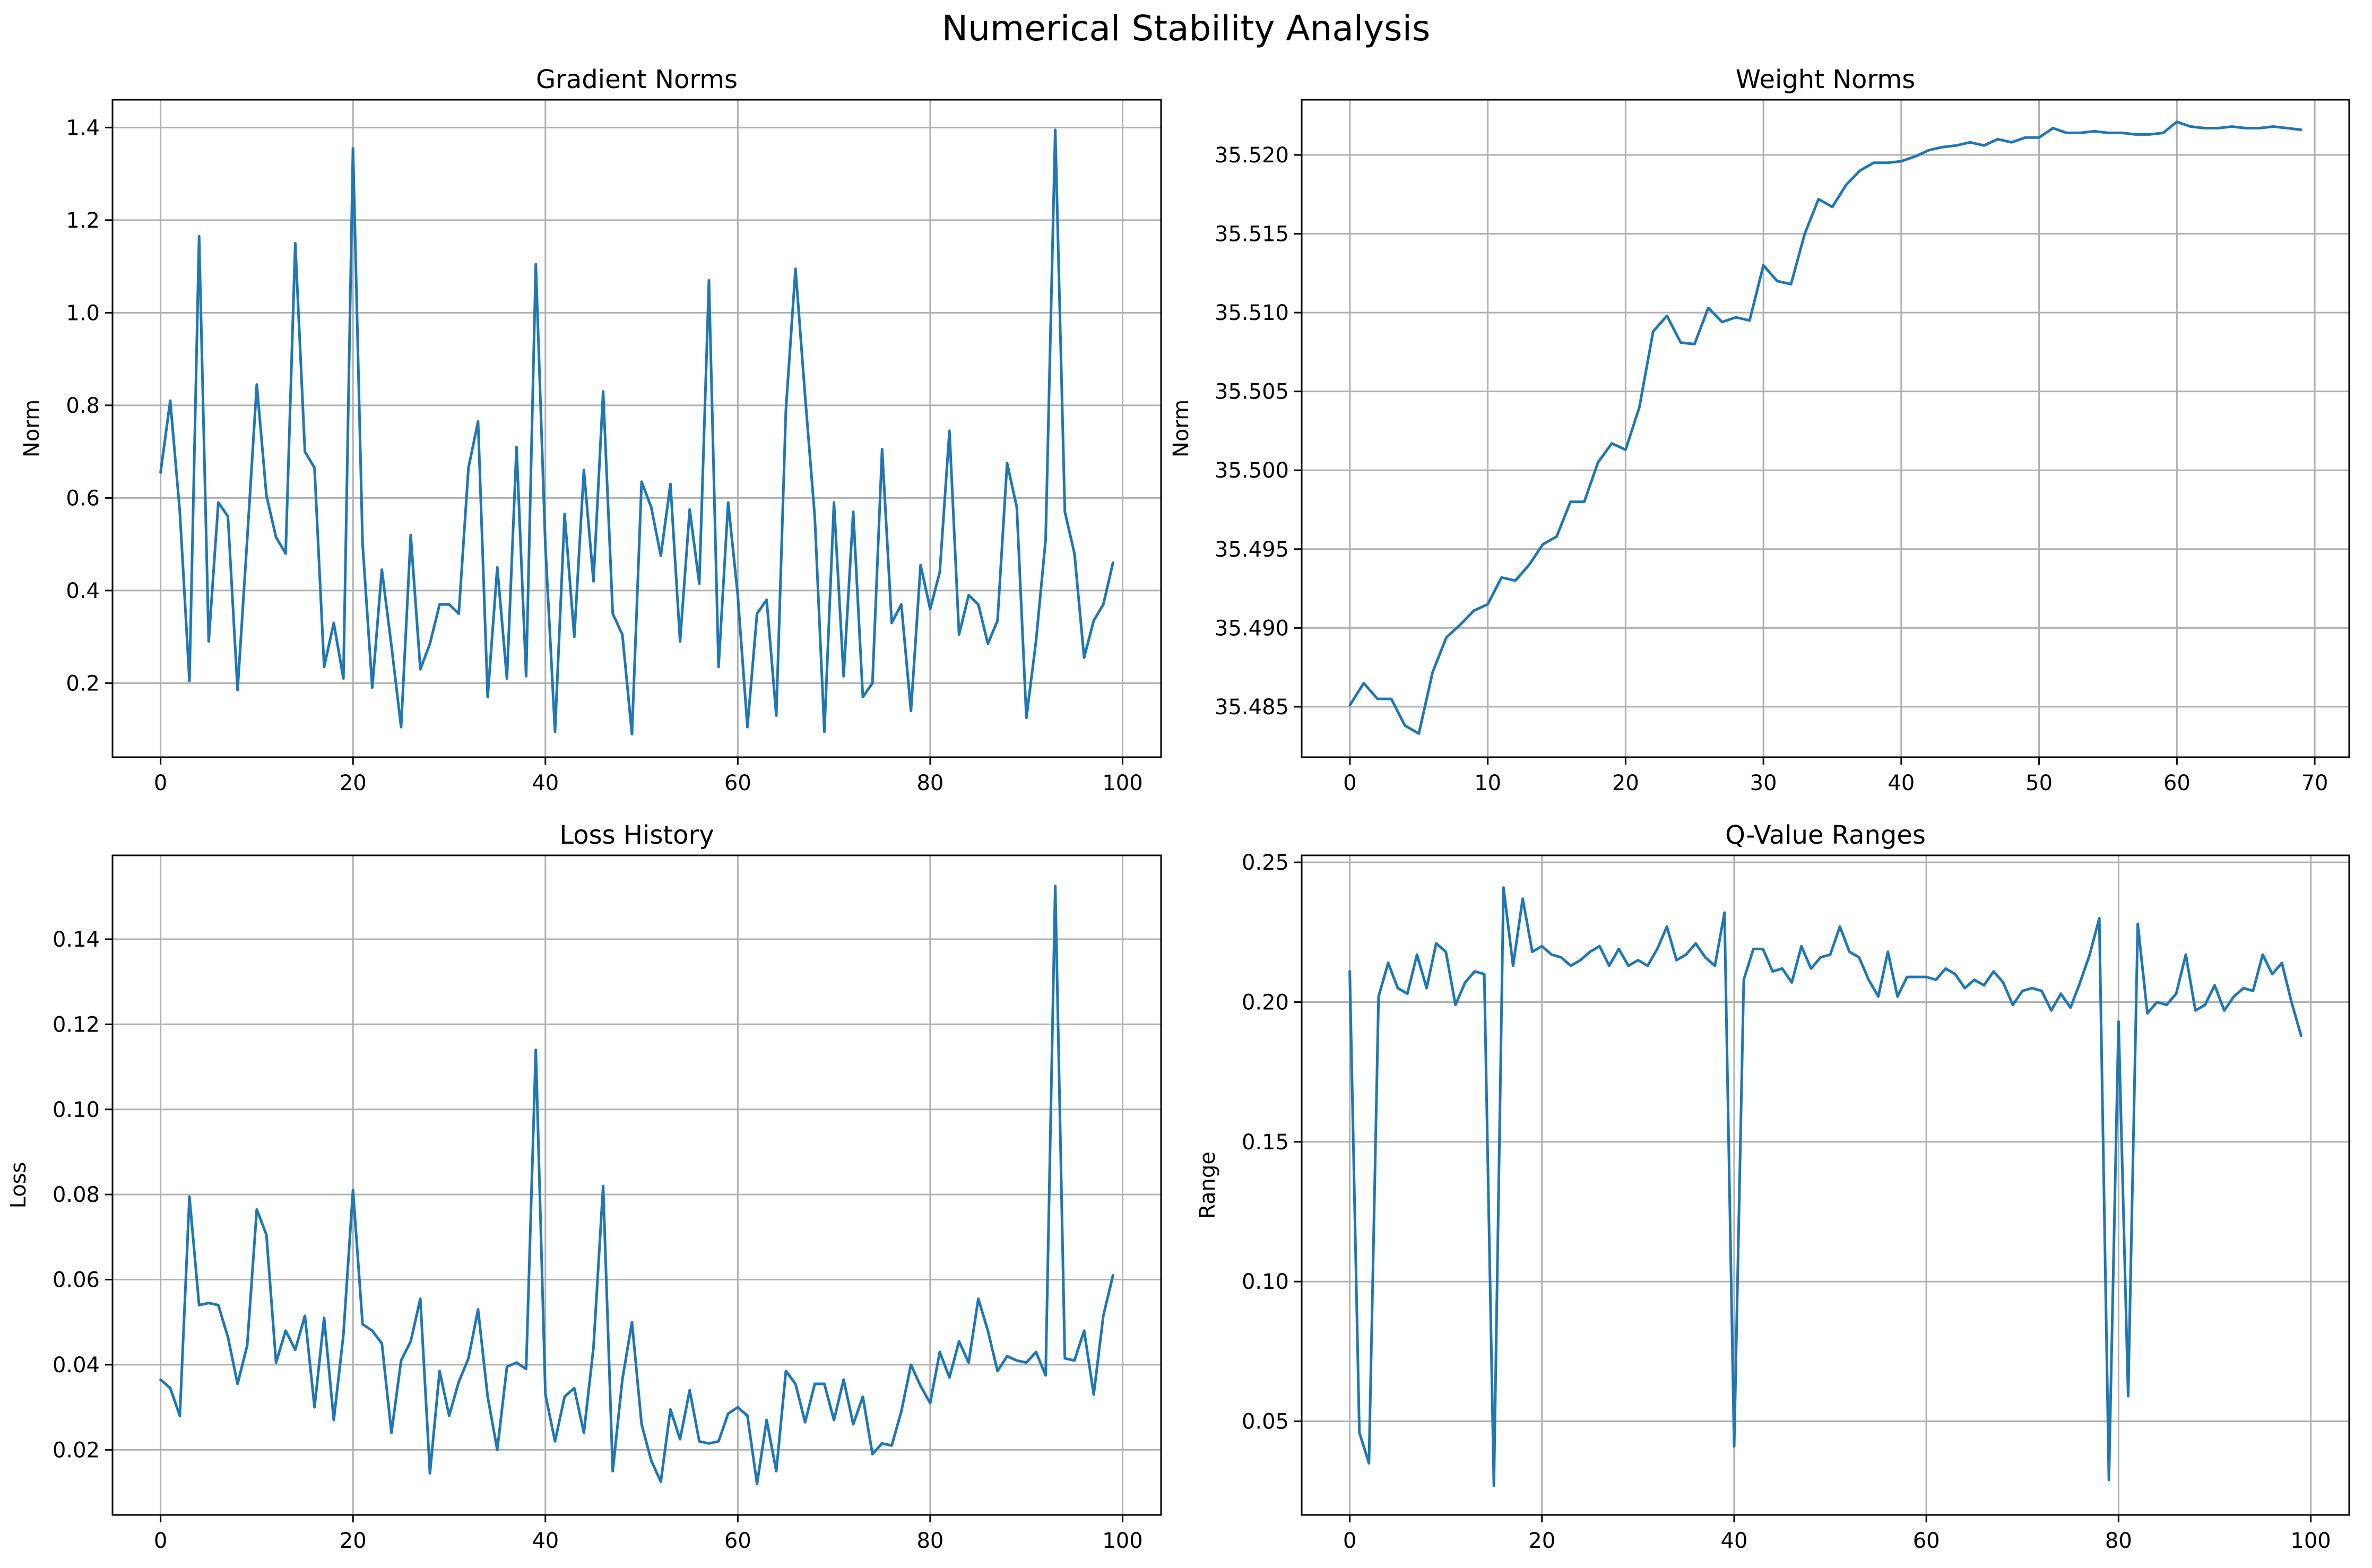 Image resolution: width=2372 pixels, height=1568 pixels. I want to click on y-tick-label: 0.14, so click(77, 940).